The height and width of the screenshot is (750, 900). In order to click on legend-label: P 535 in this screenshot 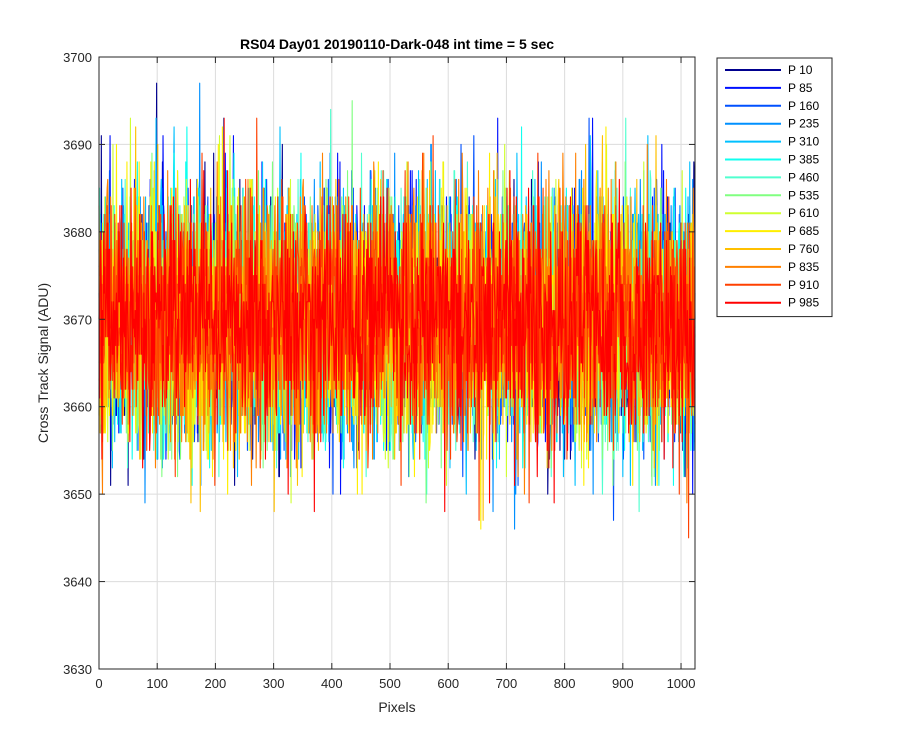, I will do `click(803, 195)`.